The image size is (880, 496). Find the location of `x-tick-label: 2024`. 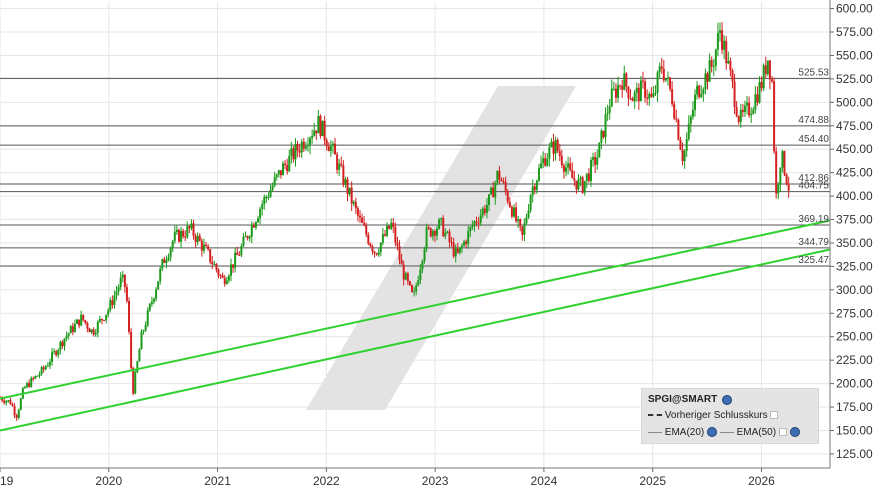

x-tick-label: 2024 is located at coordinates (544, 481).